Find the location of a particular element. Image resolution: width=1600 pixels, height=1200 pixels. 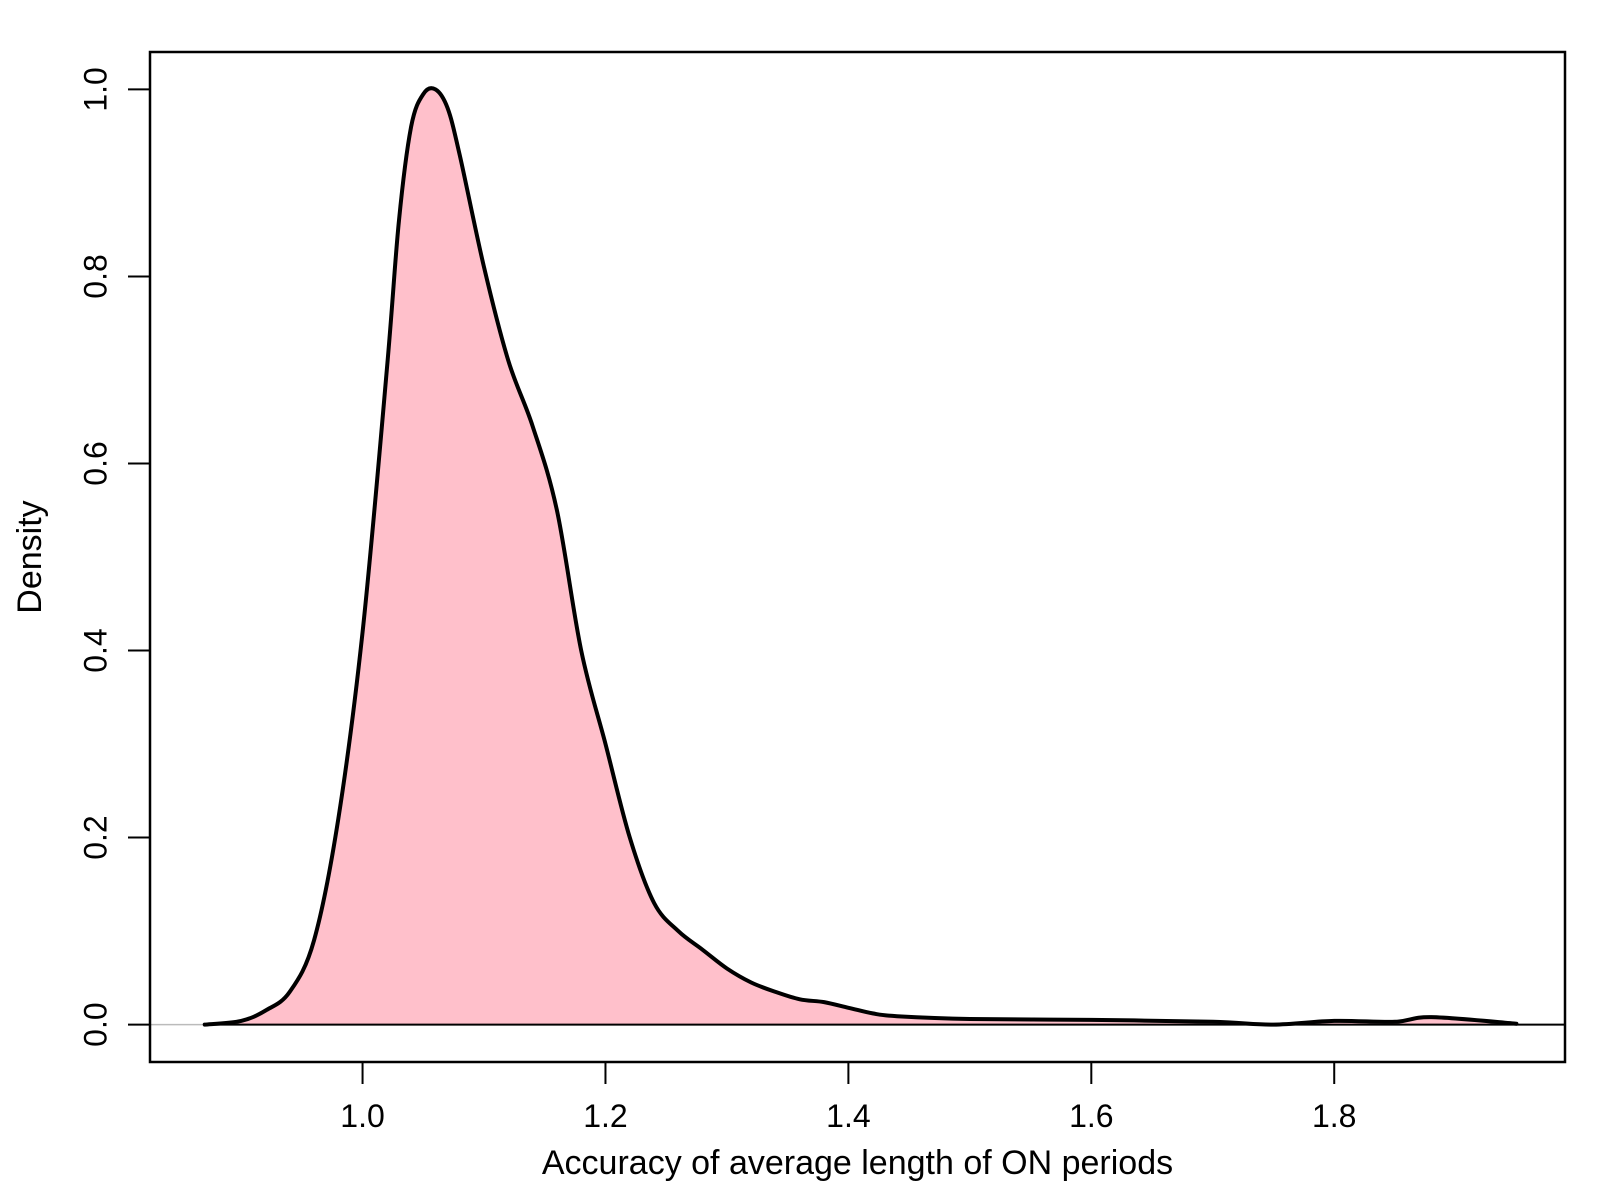

x-axis: 1.0 1.2 1.4 1.6 1.8 is located at coordinates (848, 1097).